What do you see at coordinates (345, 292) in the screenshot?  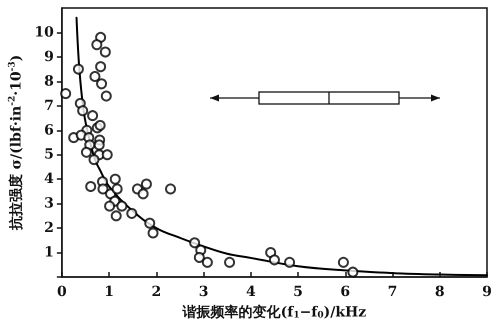 I see `x-tick-label: 6` at bounding box center [345, 292].